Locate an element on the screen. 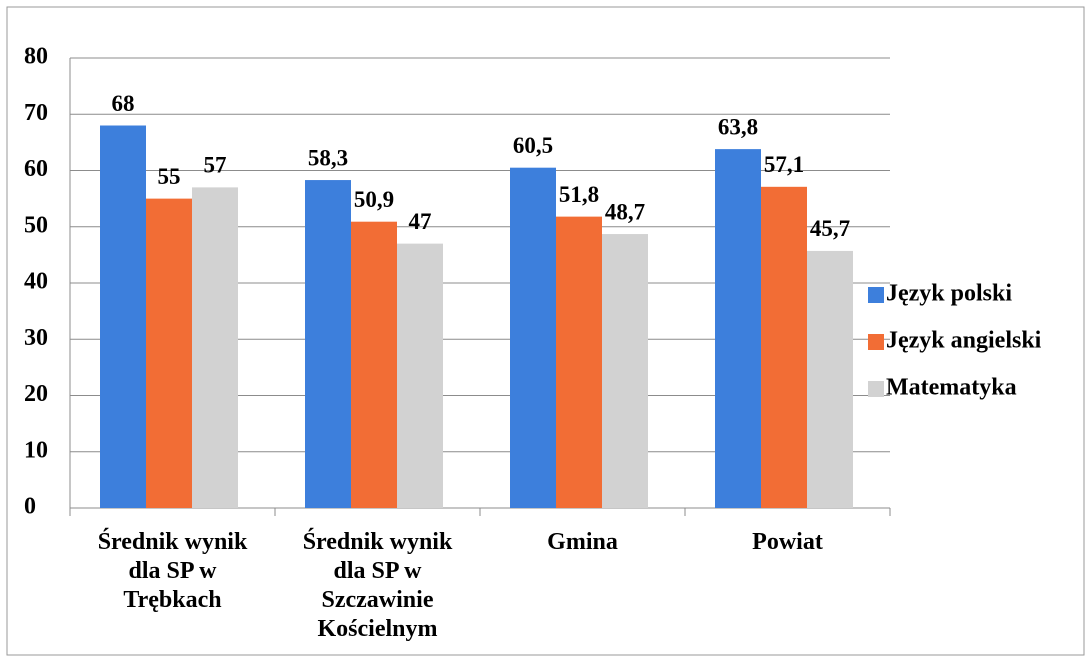  x-tick-label: Powiat is located at coordinates (787, 542).